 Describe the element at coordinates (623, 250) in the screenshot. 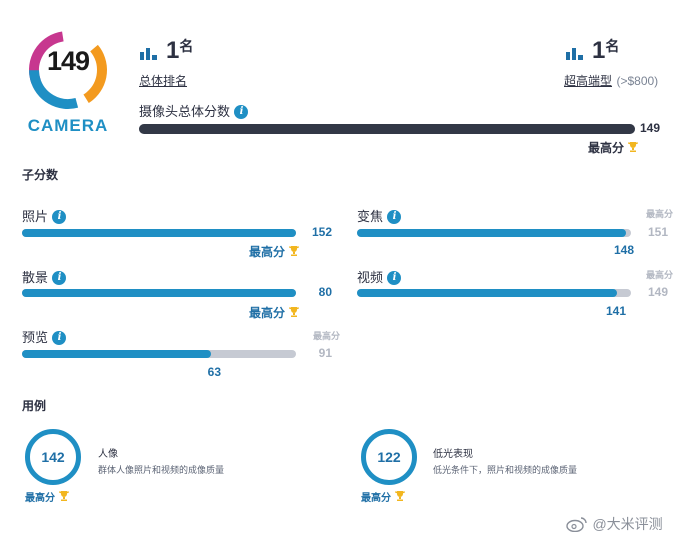

I see `subscore-value: 148` at that location.